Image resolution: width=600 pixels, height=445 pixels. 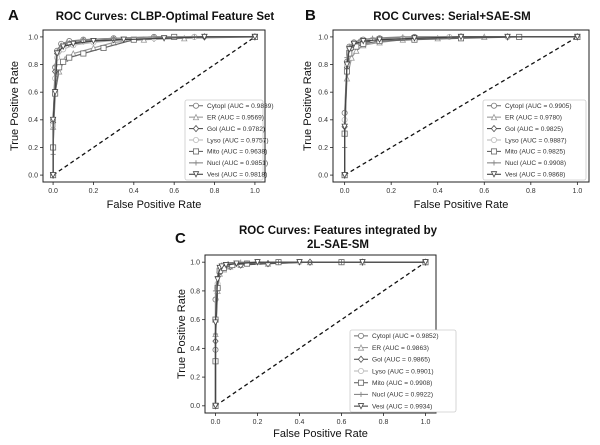 I want to click on legend-label: Gol (AUC = 0.9782), so click(x=236, y=129).